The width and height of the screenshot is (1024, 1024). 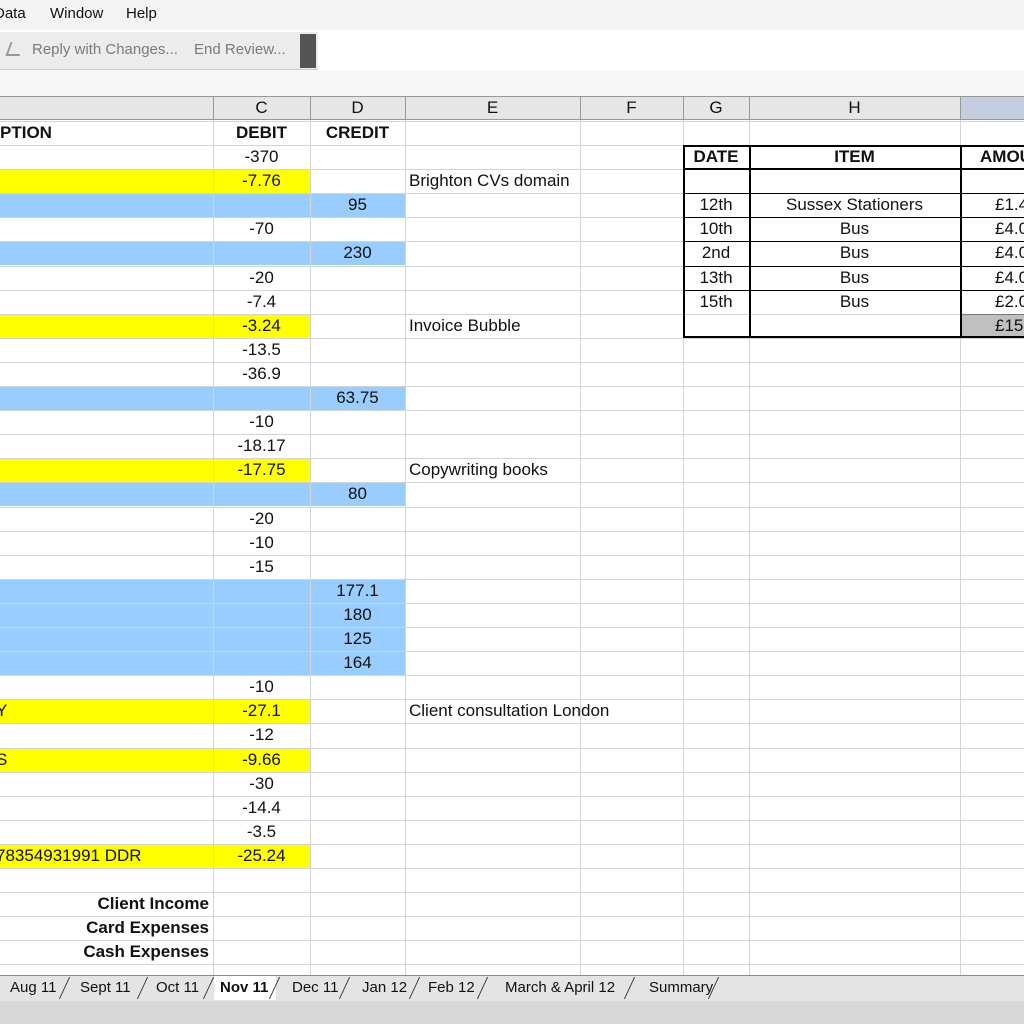 What do you see at coordinates (77, 13) in the screenshot?
I see `menu-item: Window` at bounding box center [77, 13].